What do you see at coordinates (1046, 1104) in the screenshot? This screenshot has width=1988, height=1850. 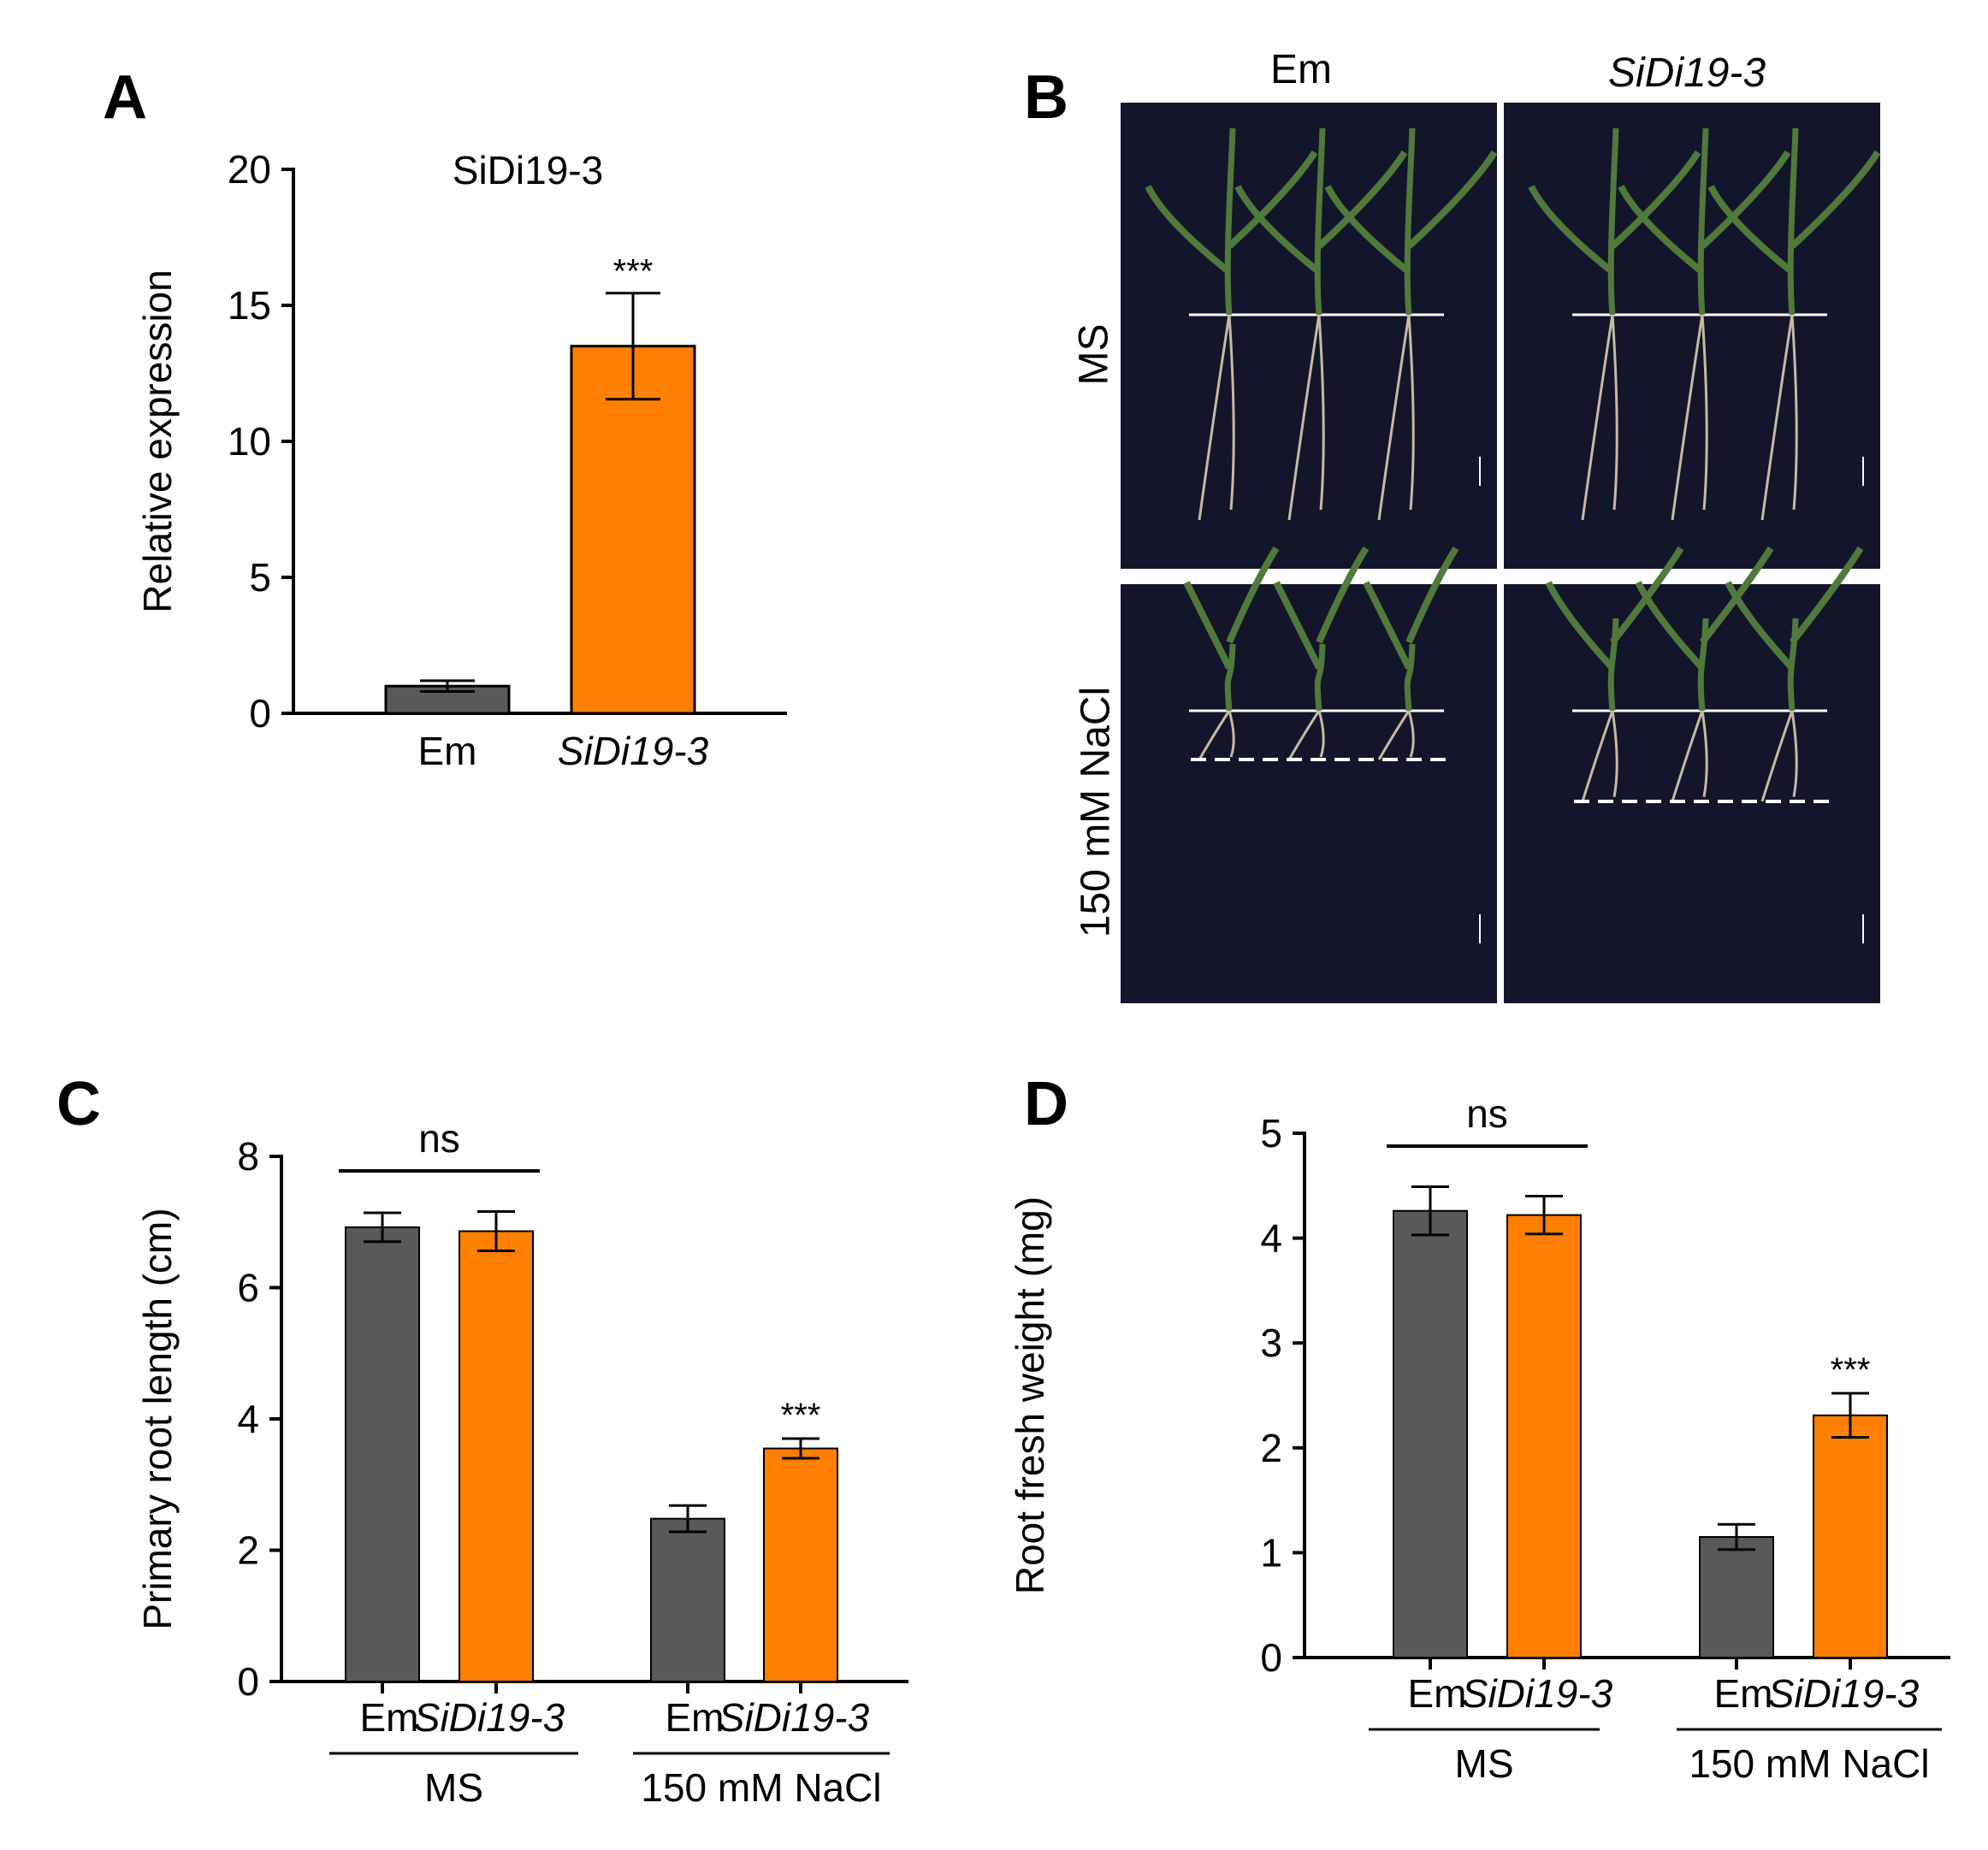 I see `panel-letter-d: D` at bounding box center [1046, 1104].